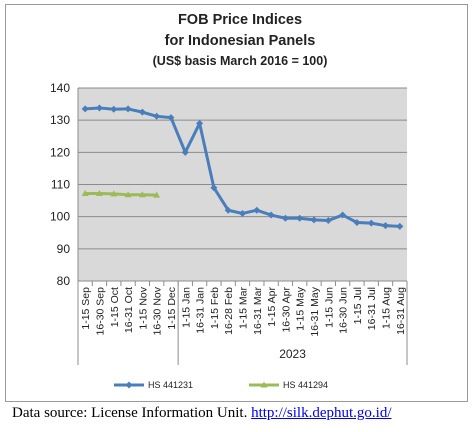  What do you see at coordinates (115, 307) in the screenshot?
I see `x-tick-label: 1-15 Oct` at bounding box center [115, 307].